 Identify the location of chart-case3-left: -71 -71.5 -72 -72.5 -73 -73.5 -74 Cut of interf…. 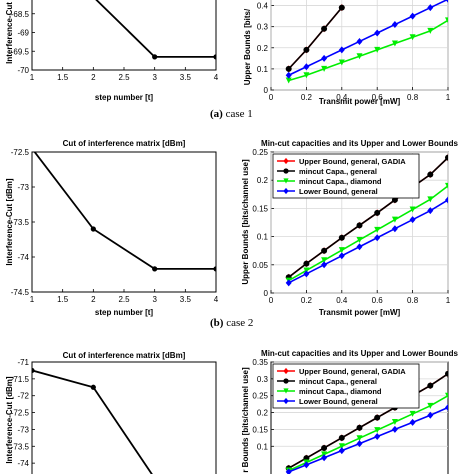
(111, 412).